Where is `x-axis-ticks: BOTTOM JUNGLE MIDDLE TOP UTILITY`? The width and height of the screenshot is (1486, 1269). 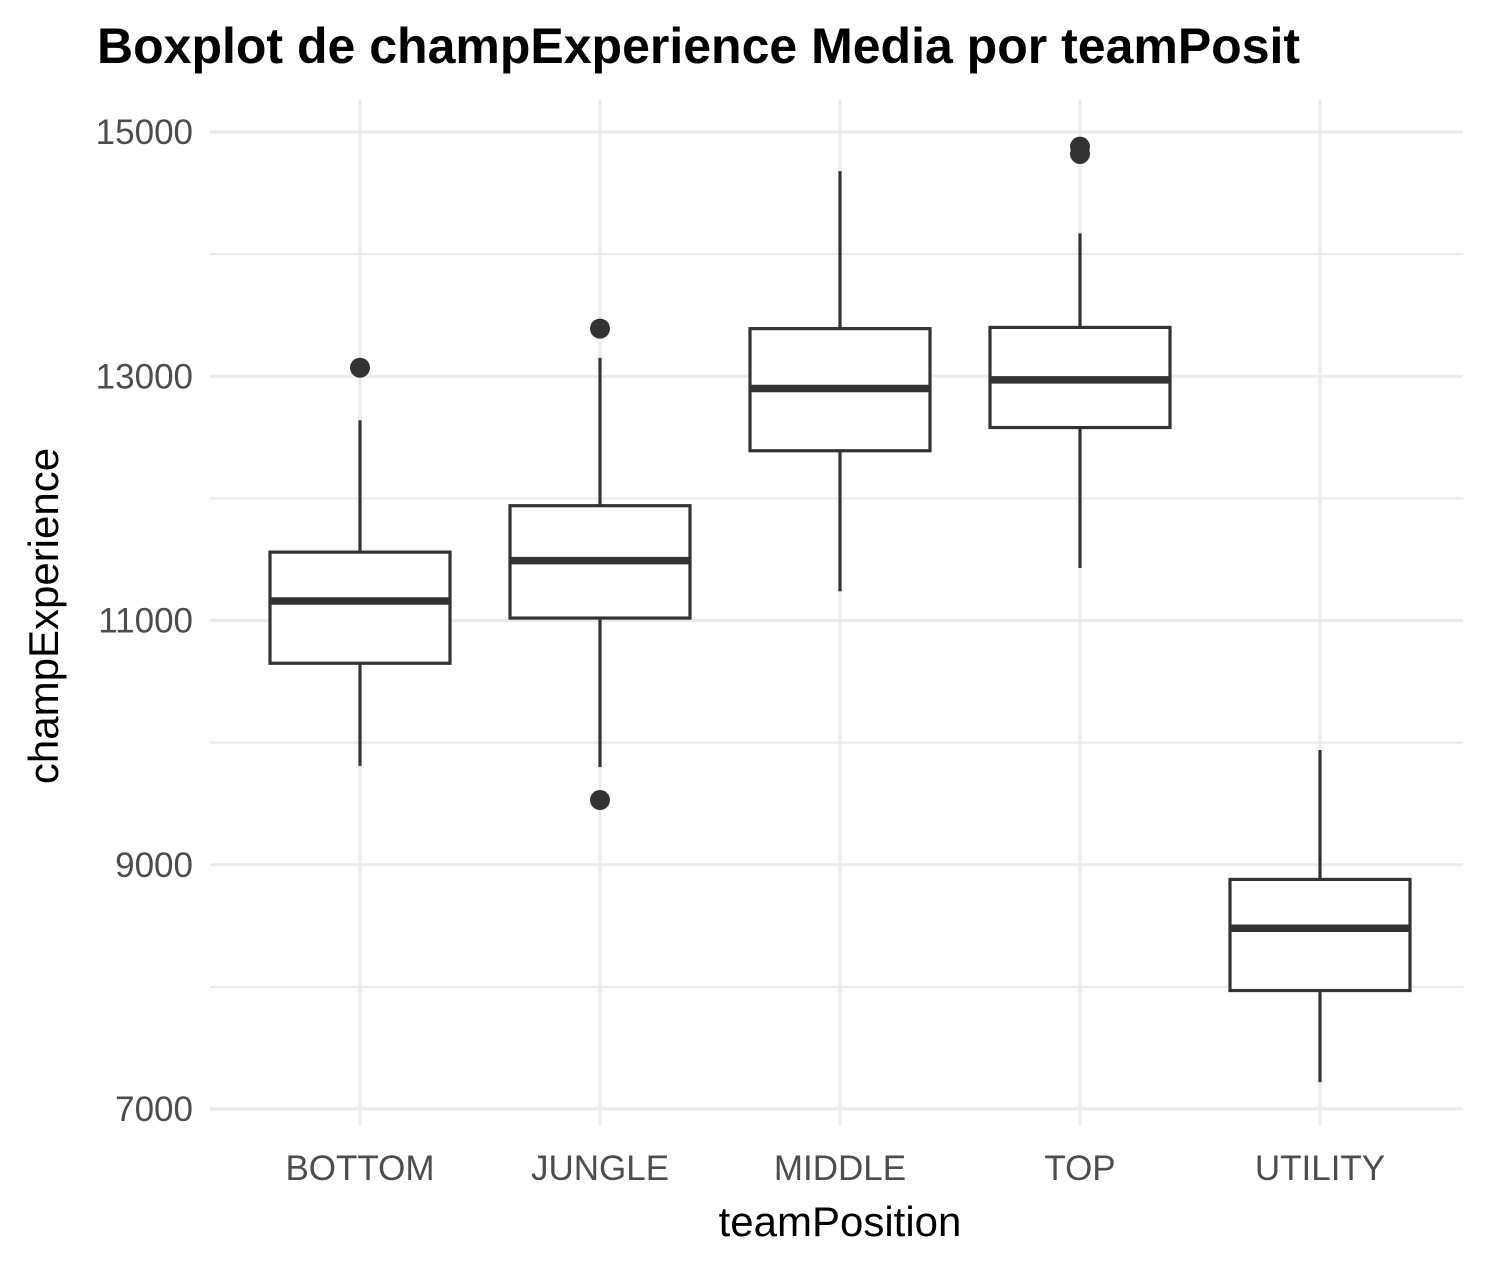
x-axis-ticks: BOTTOM JUNGLE MIDDLE TOP UTILITY is located at coordinates (835, 1168).